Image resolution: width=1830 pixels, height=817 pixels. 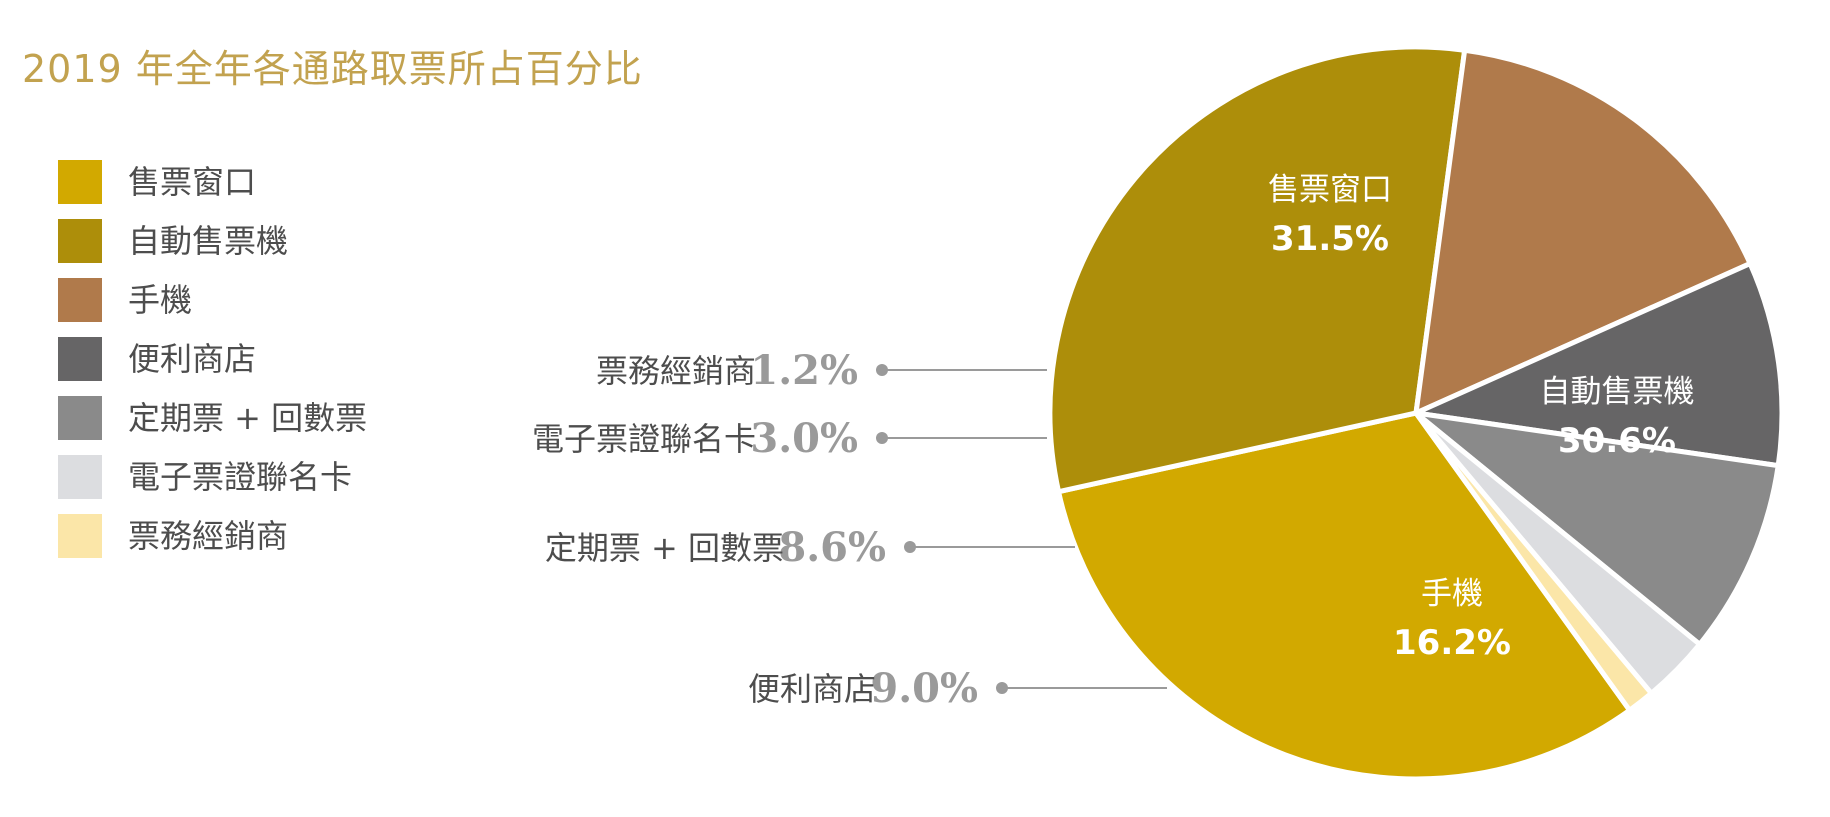 I want to click on slice-value-label: 30.6%, so click(x=1617, y=441).